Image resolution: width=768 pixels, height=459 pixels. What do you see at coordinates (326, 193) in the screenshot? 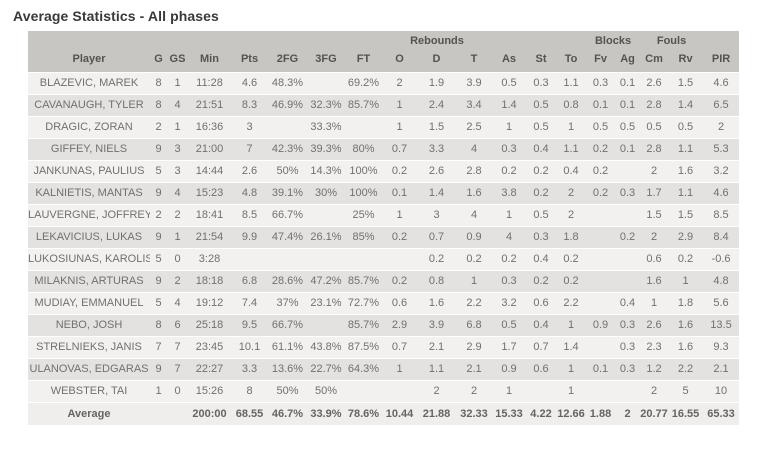
I see `stat-cell: 30%` at bounding box center [326, 193].